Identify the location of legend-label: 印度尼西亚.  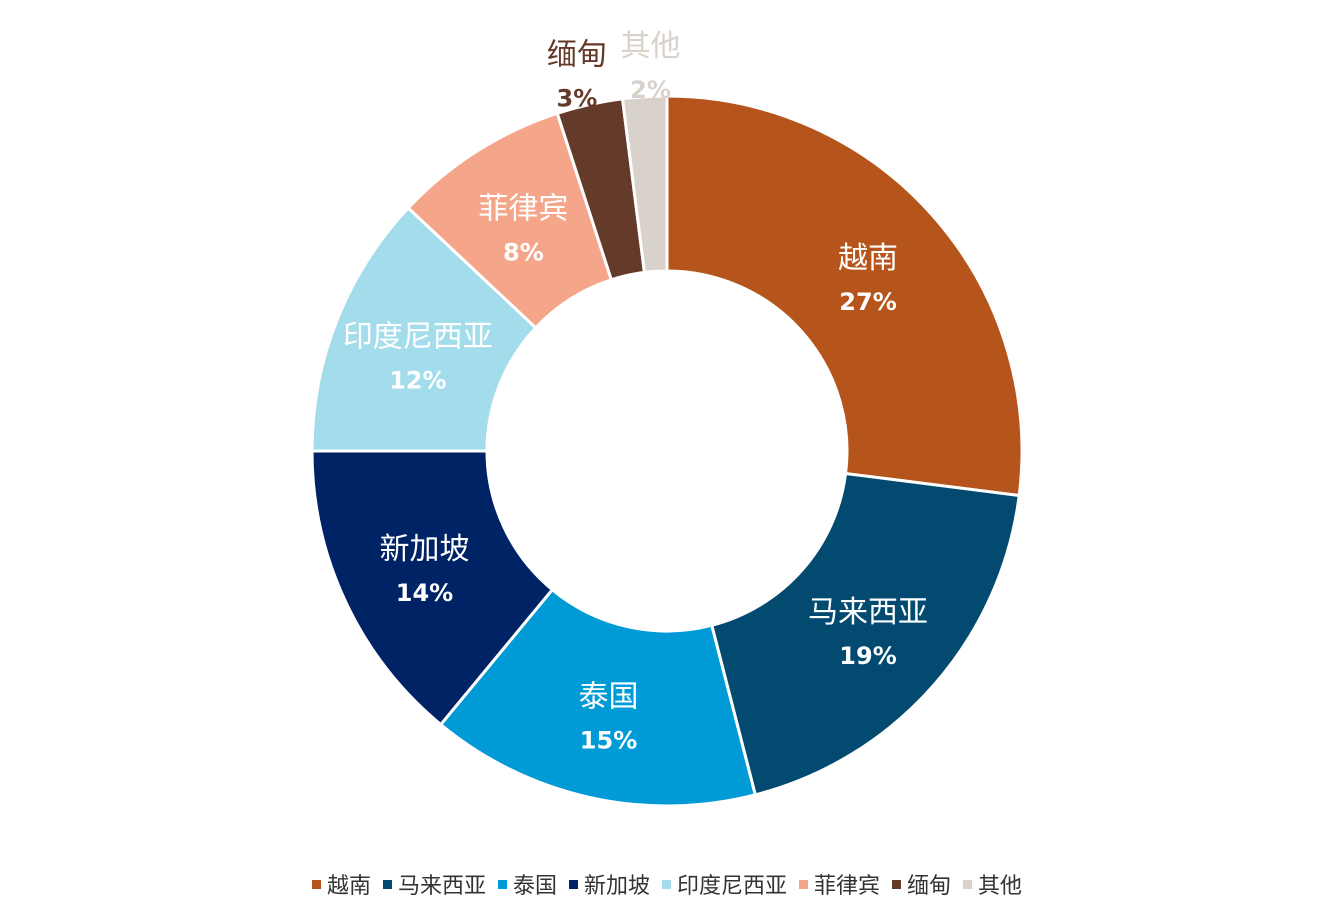
(732, 886).